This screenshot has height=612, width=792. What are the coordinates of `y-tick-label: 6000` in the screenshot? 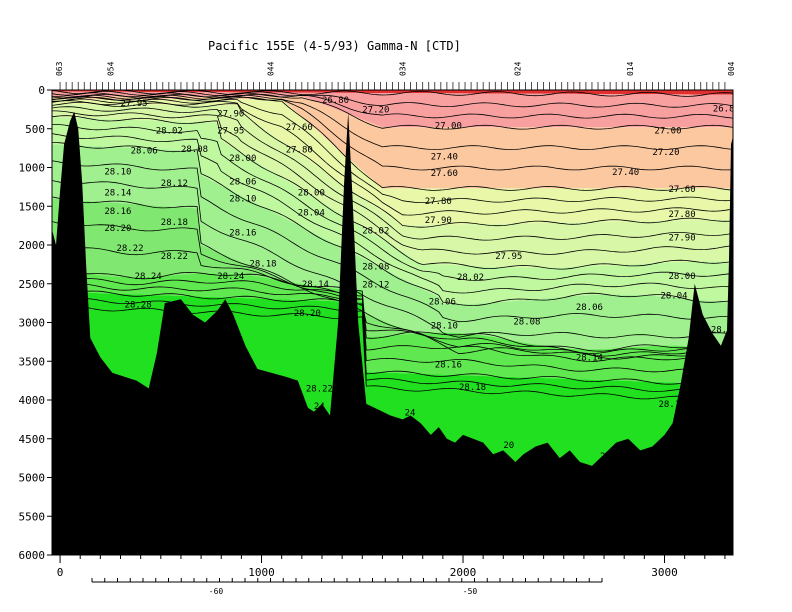 It's located at (32, 555).